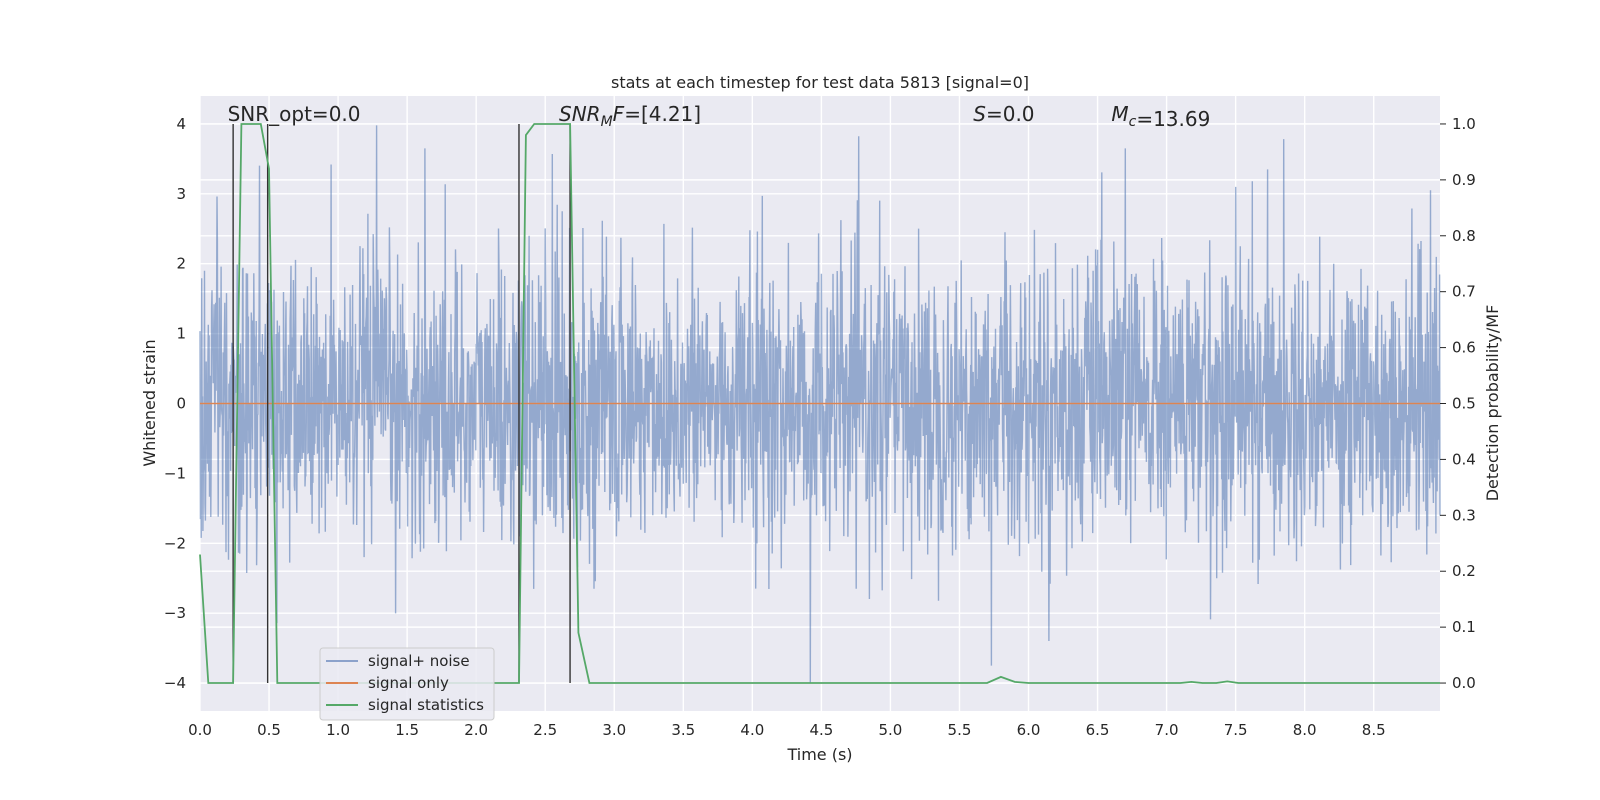  Describe the element at coordinates (1160, 116) in the screenshot. I see `annotation-3: Mc=13.69` at that location.